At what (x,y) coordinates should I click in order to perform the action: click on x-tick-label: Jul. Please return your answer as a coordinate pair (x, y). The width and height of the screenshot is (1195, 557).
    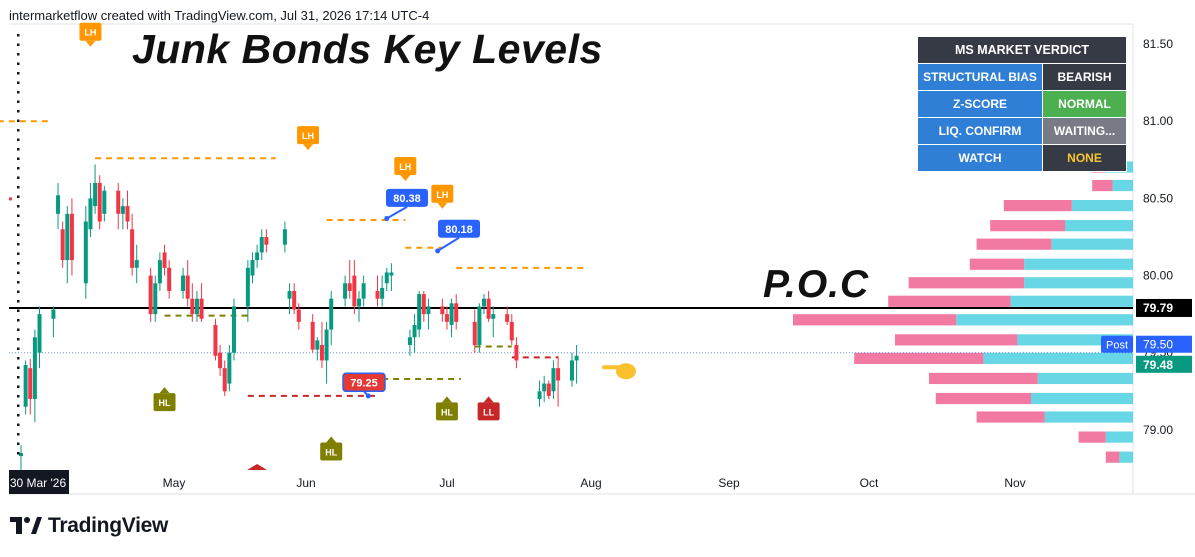
    Looking at the image, I should click on (446, 483).